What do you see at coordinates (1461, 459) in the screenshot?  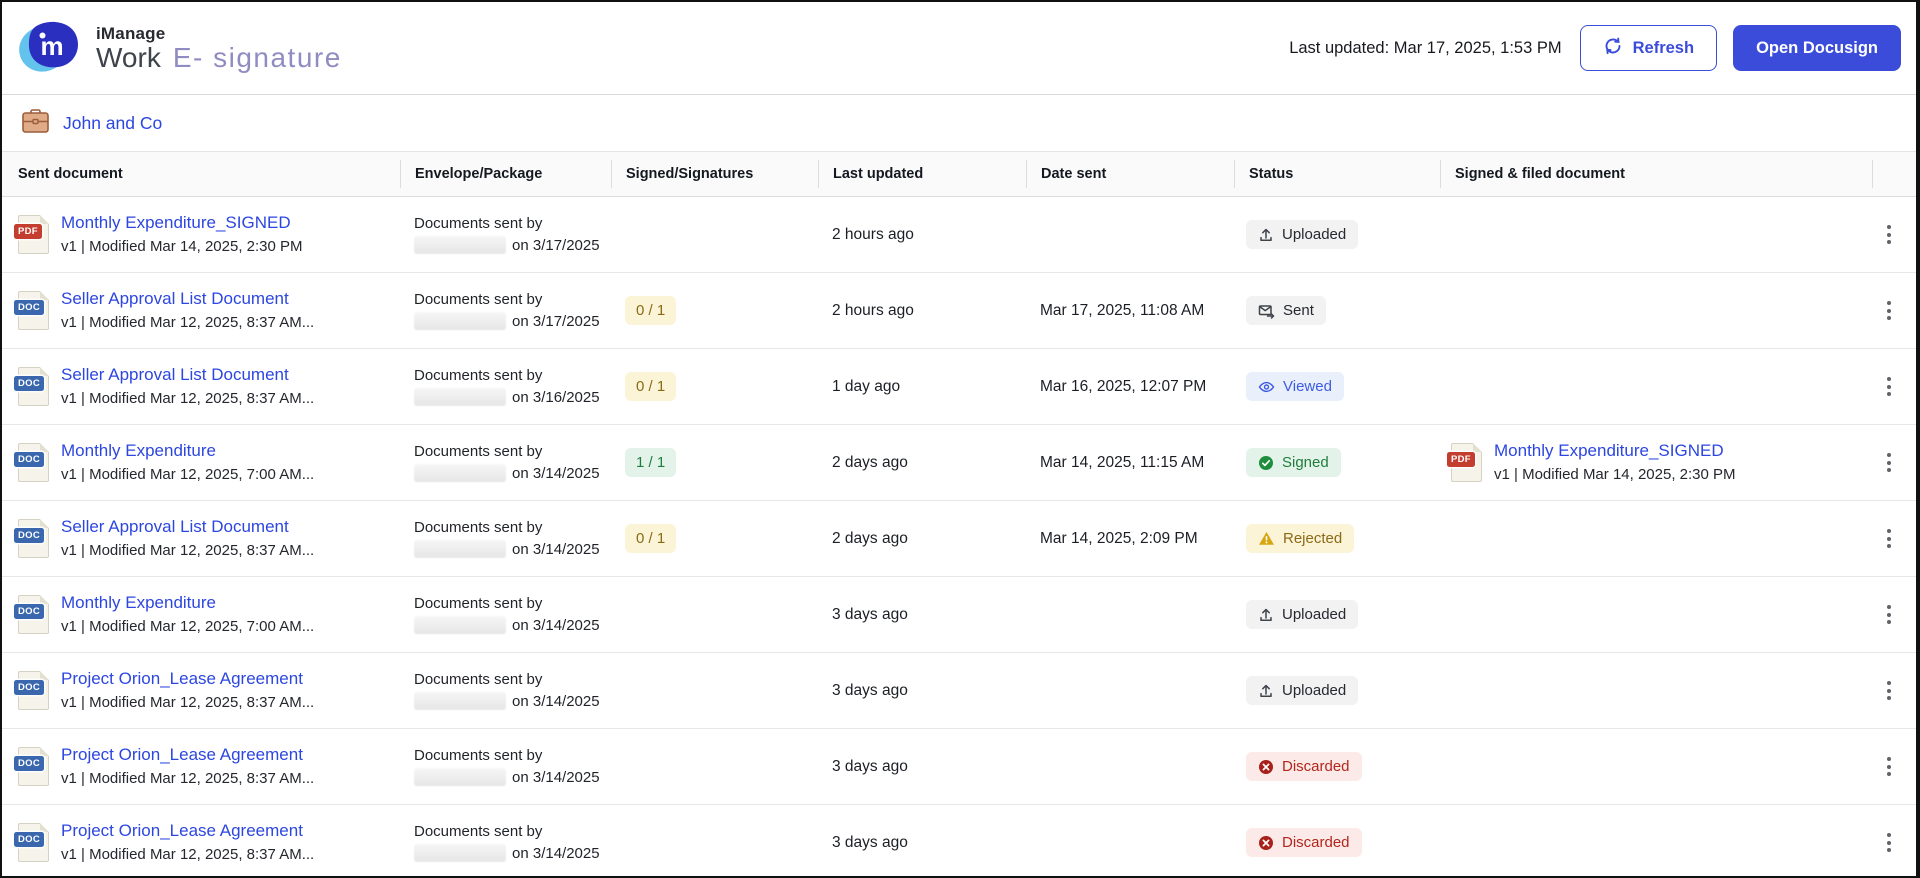 I see `filed-file-type-badge: PDF` at bounding box center [1461, 459].